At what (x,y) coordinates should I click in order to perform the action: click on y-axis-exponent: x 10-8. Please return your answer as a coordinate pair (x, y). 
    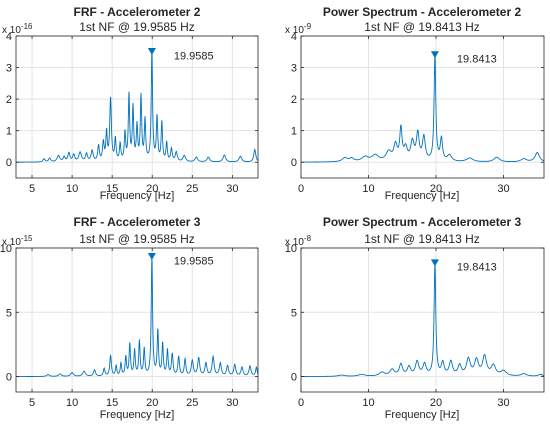
    Looking at the image, I should click on (298, 241).